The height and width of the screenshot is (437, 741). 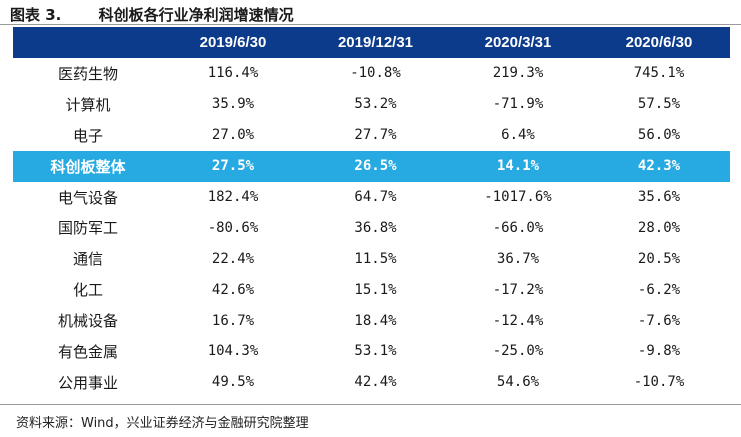 I want to click on growth-value: 11.5%, so click(x=375, y=258).